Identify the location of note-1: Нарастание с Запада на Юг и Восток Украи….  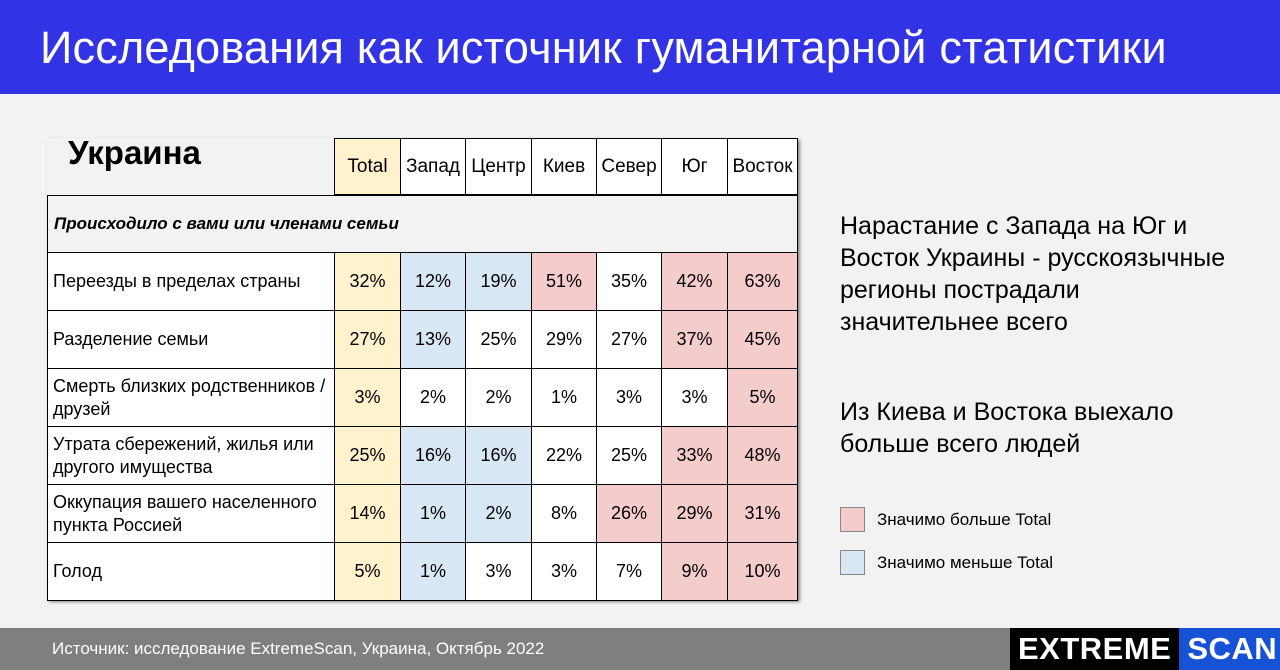
(1033, 274).